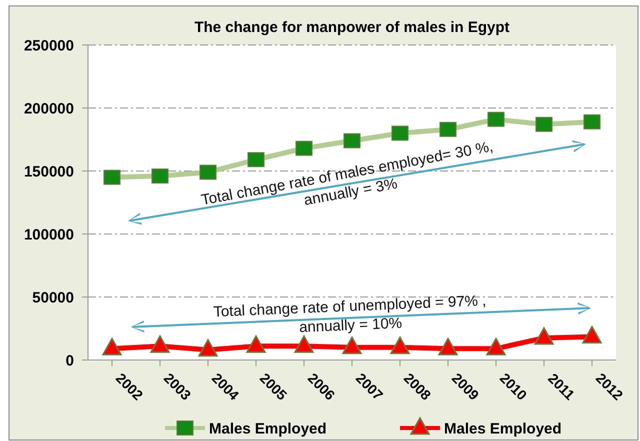  What do you see at coordinates (347, 174) in the screenshot?
I see `annotation: Total change rate of males employed= 30 %, annually = 3%` at bounding box center [347, 174].